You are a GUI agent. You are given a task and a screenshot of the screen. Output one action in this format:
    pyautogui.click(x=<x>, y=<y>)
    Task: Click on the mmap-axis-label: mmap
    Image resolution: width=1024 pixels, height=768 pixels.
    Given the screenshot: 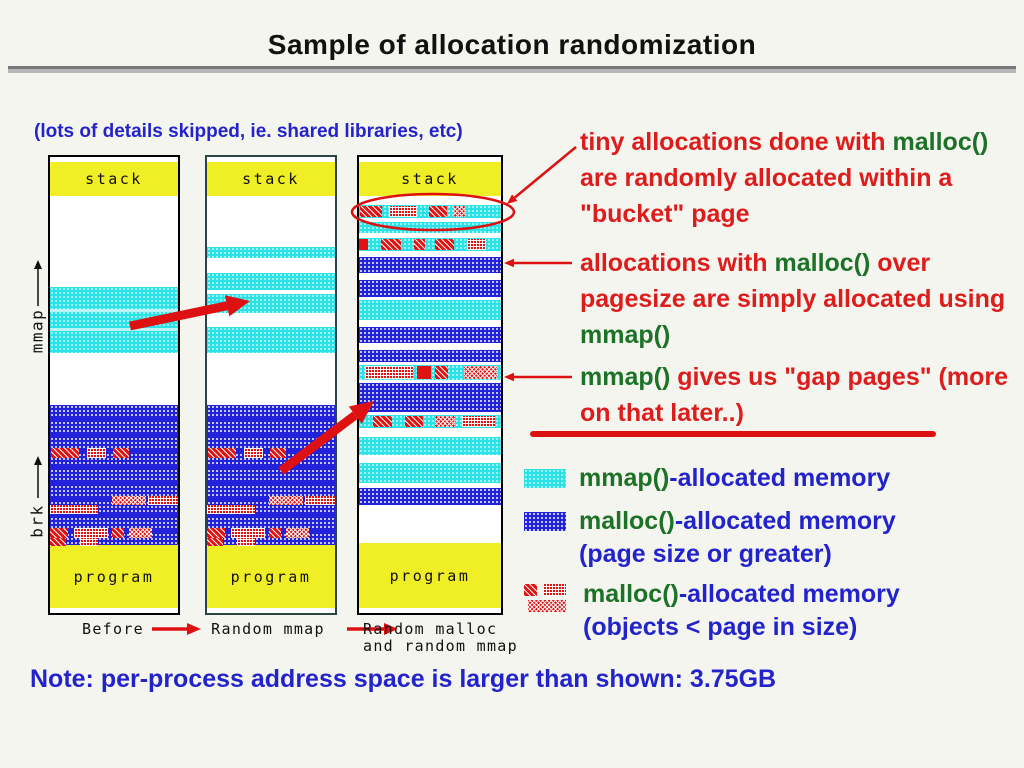 What is the action you would take?
    pyautogui.click(x=37, y=331)
    